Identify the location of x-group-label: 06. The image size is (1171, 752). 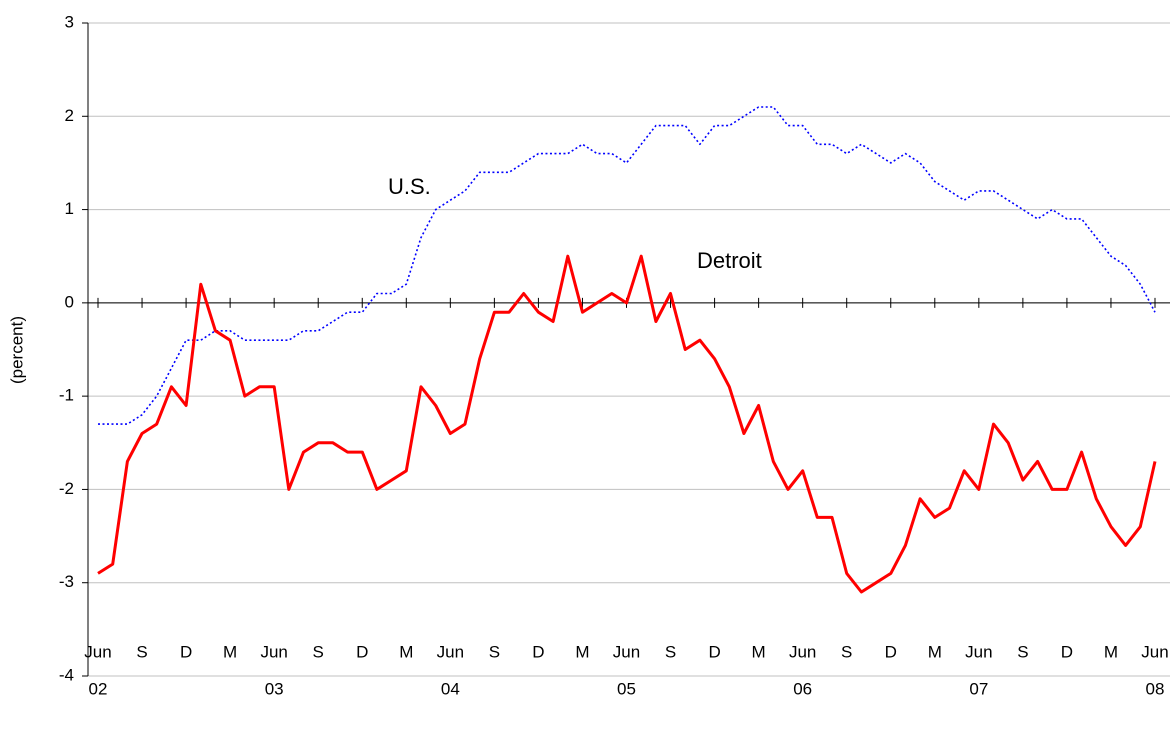
(802, 688).